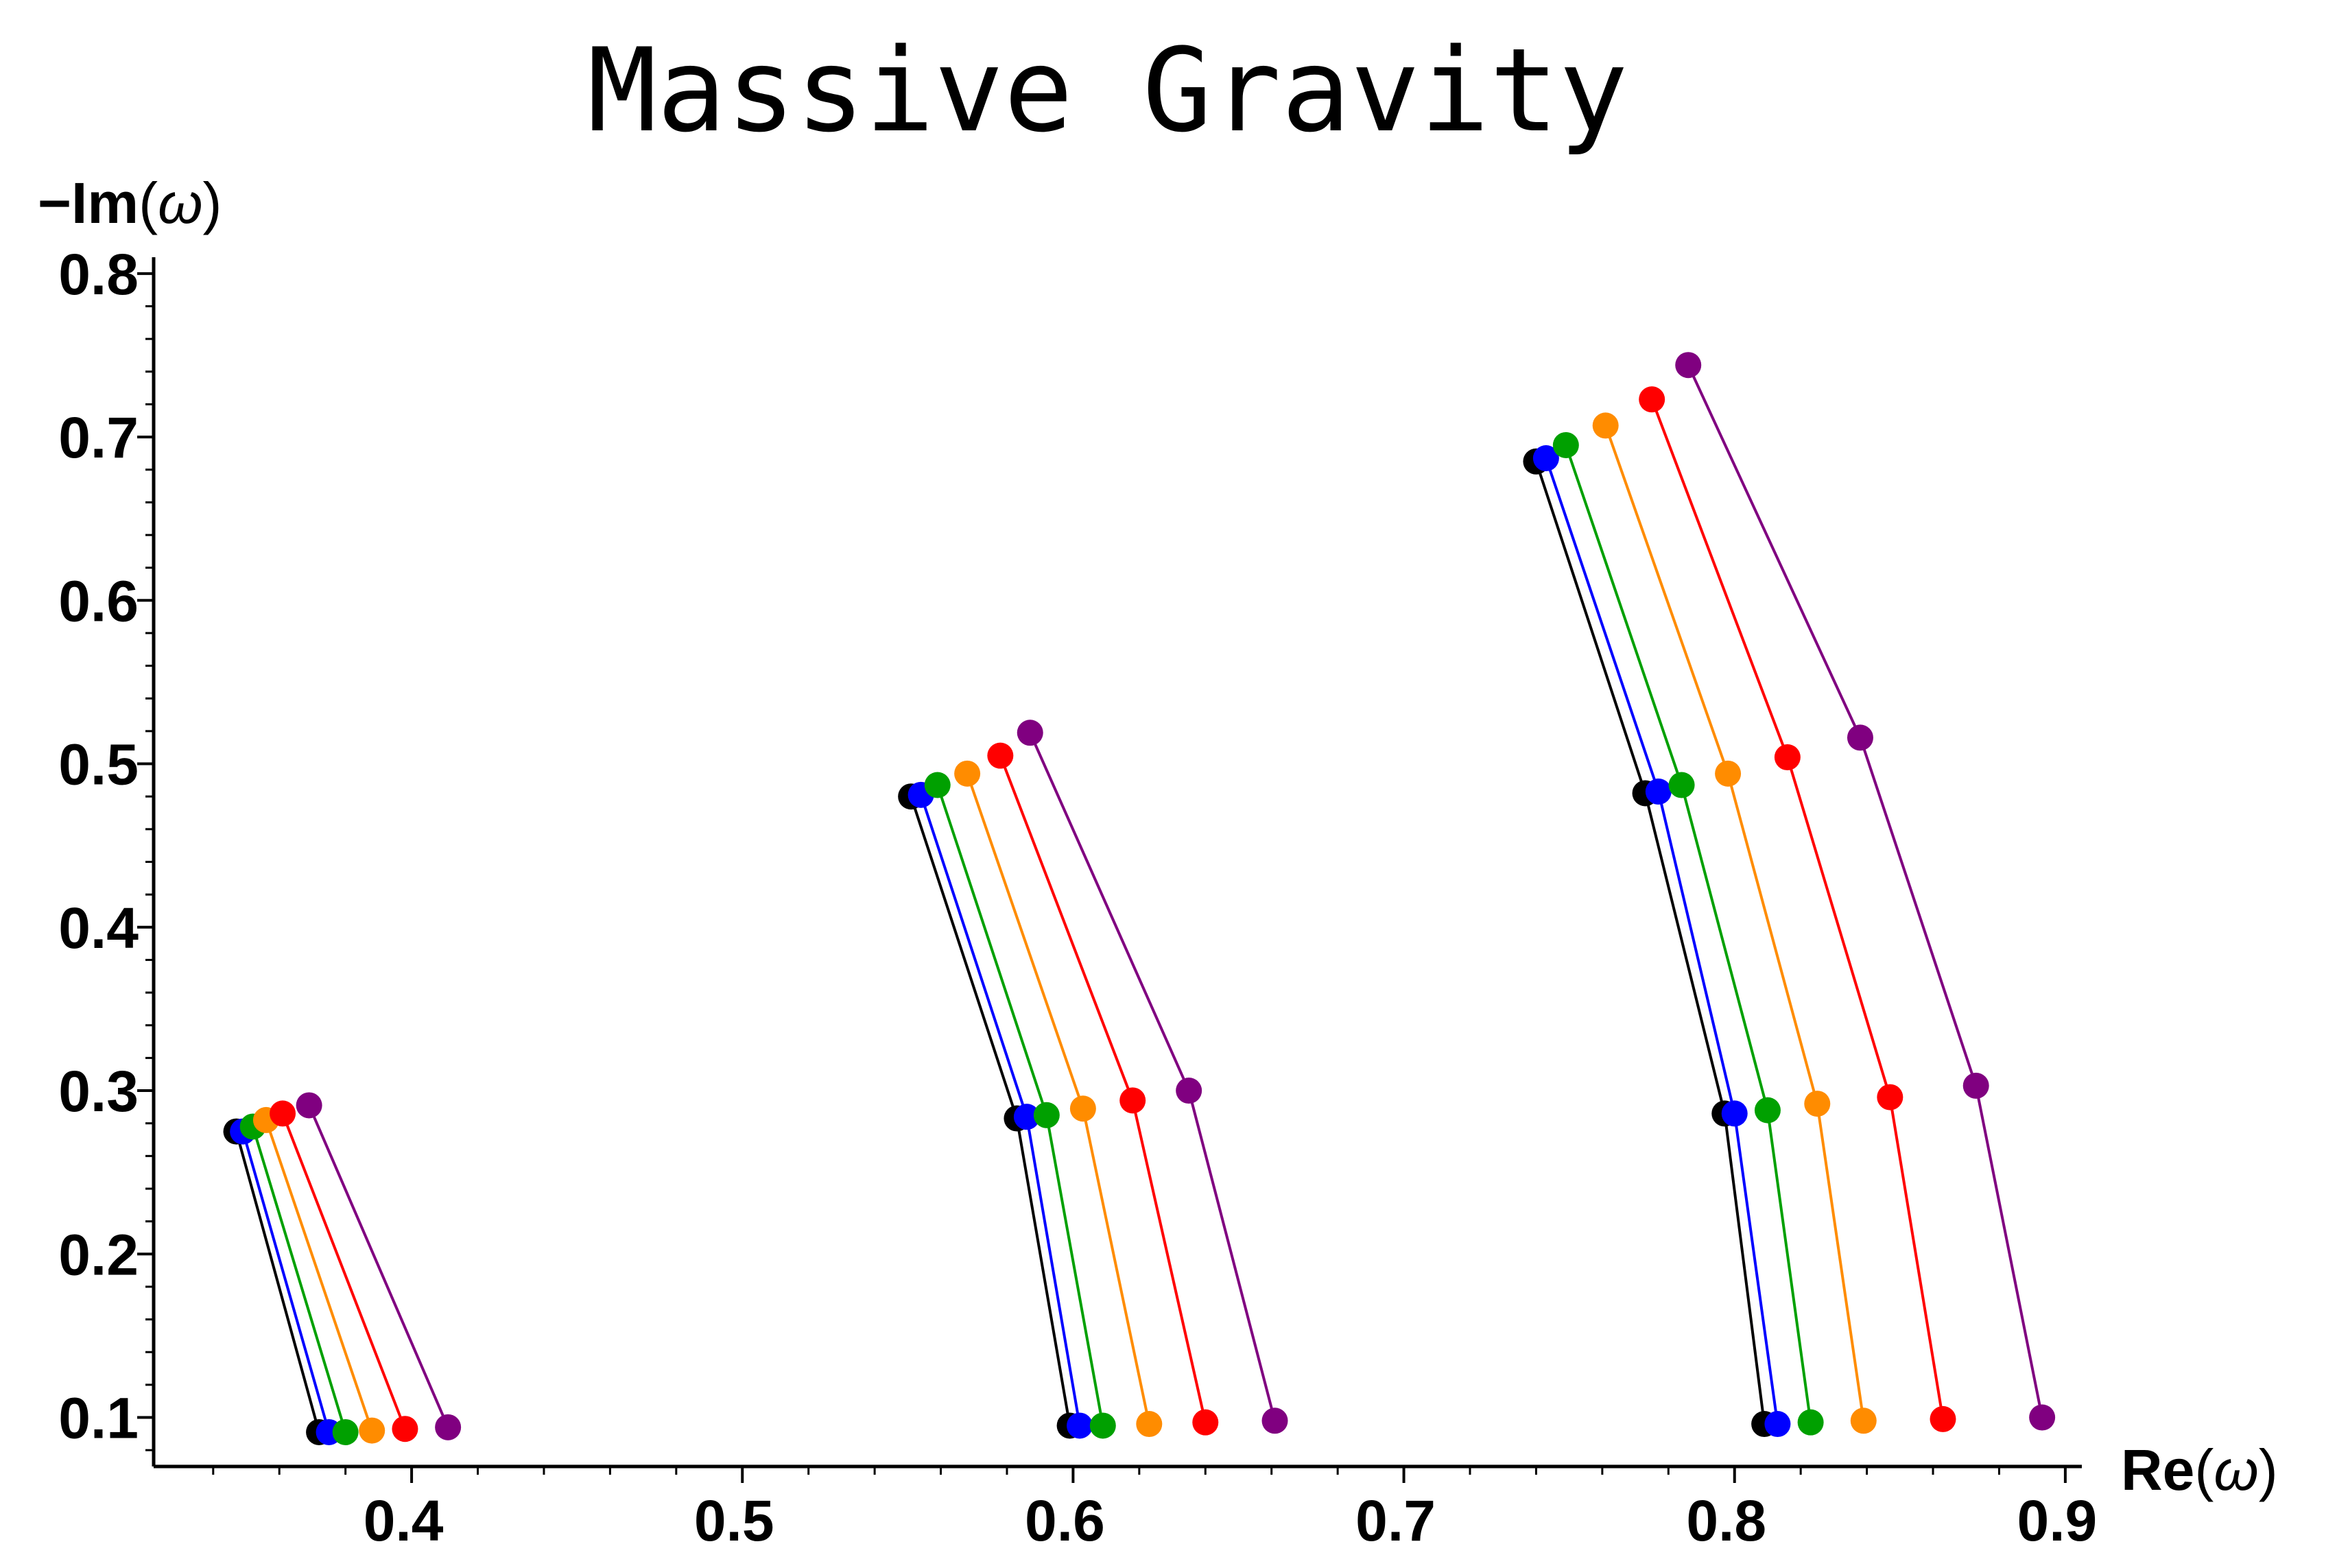  I want to click on x-tick-label: 0.4, so click(404, 1520).